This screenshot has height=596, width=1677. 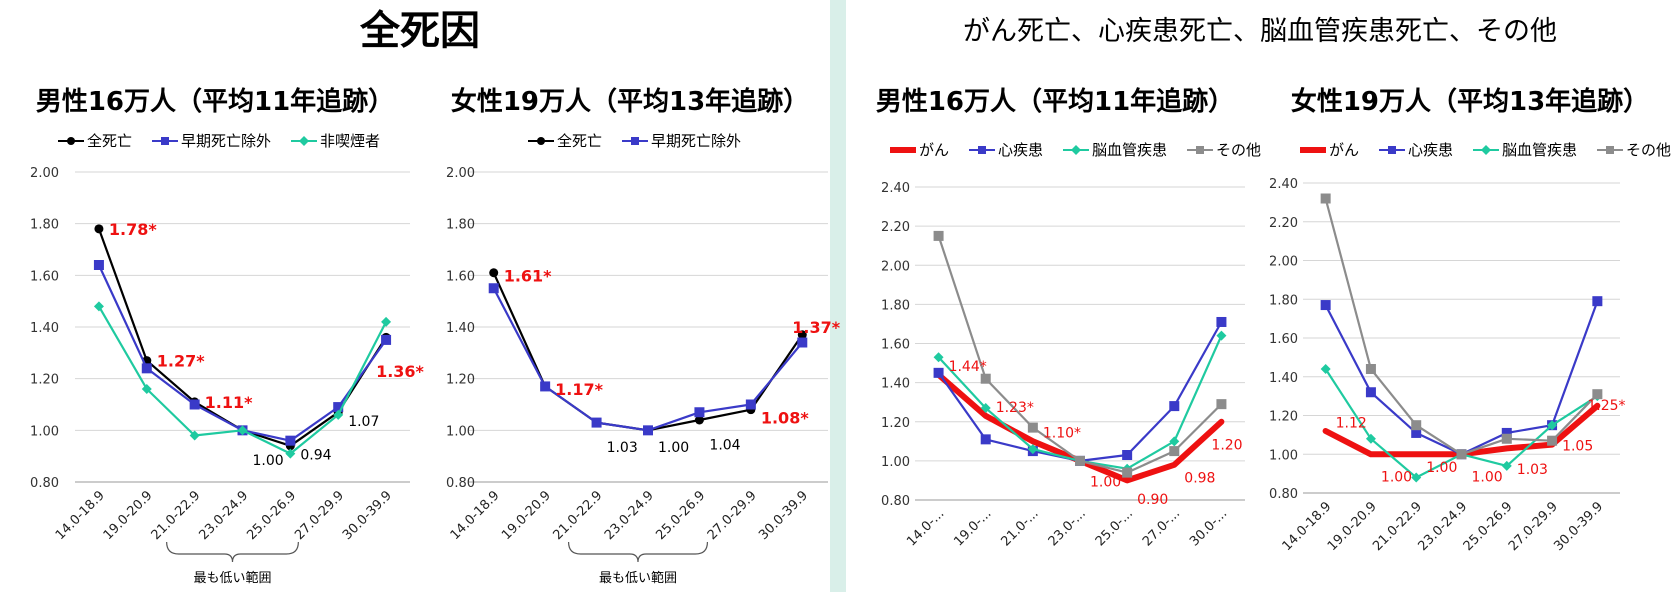 What do you see at coordinates (460, 380) in the screenshot?
I see `chart2-y-tick-label: 1.20` at bounding box center [460, 380].